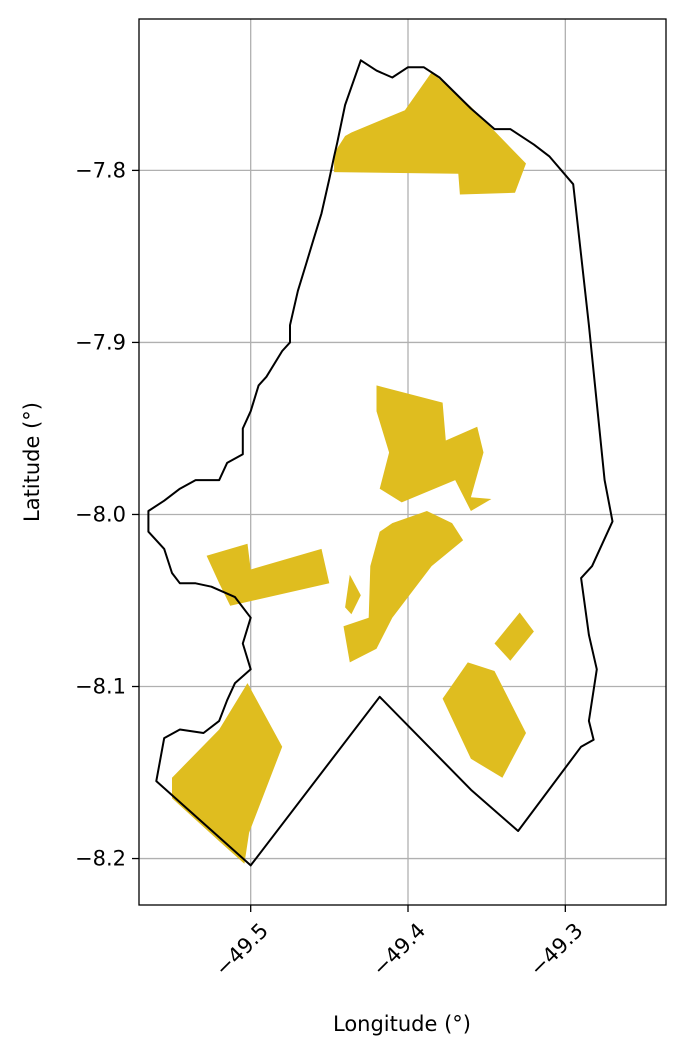 The width and height of the screenshot is (684, 1057). Describe the element at coordinates (402, 1024) in the screenshot. I see `x-axis-label: Longitude (°)` at that location.